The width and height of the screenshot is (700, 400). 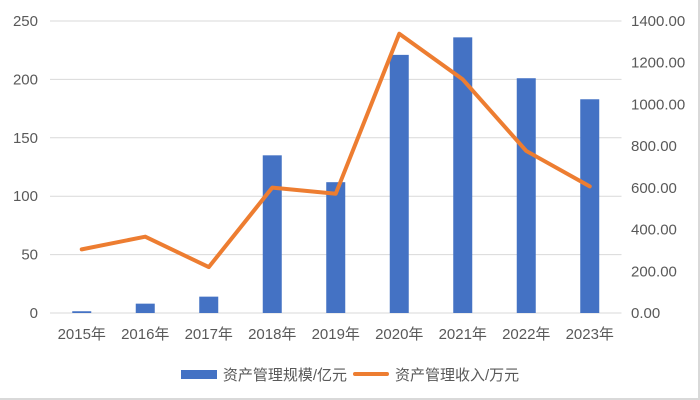 I want to click on bar-swatch-icon, so click(x=198, y=374).